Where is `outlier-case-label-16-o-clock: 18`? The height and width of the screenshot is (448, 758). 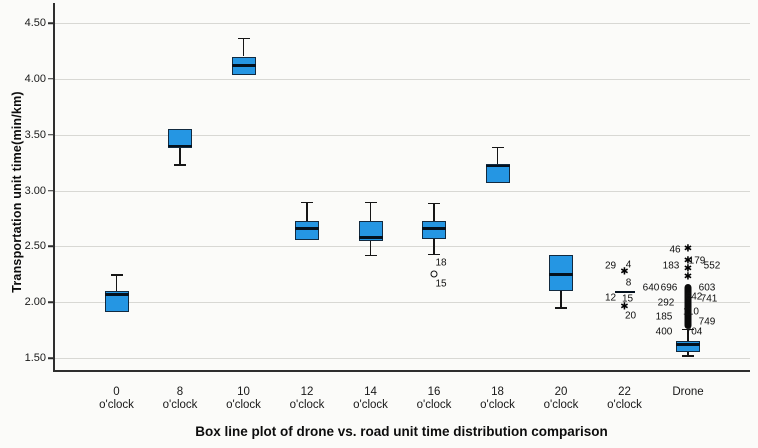
outlier-case-label-16-o-clock: 18 is located at coordinates (441, 263).